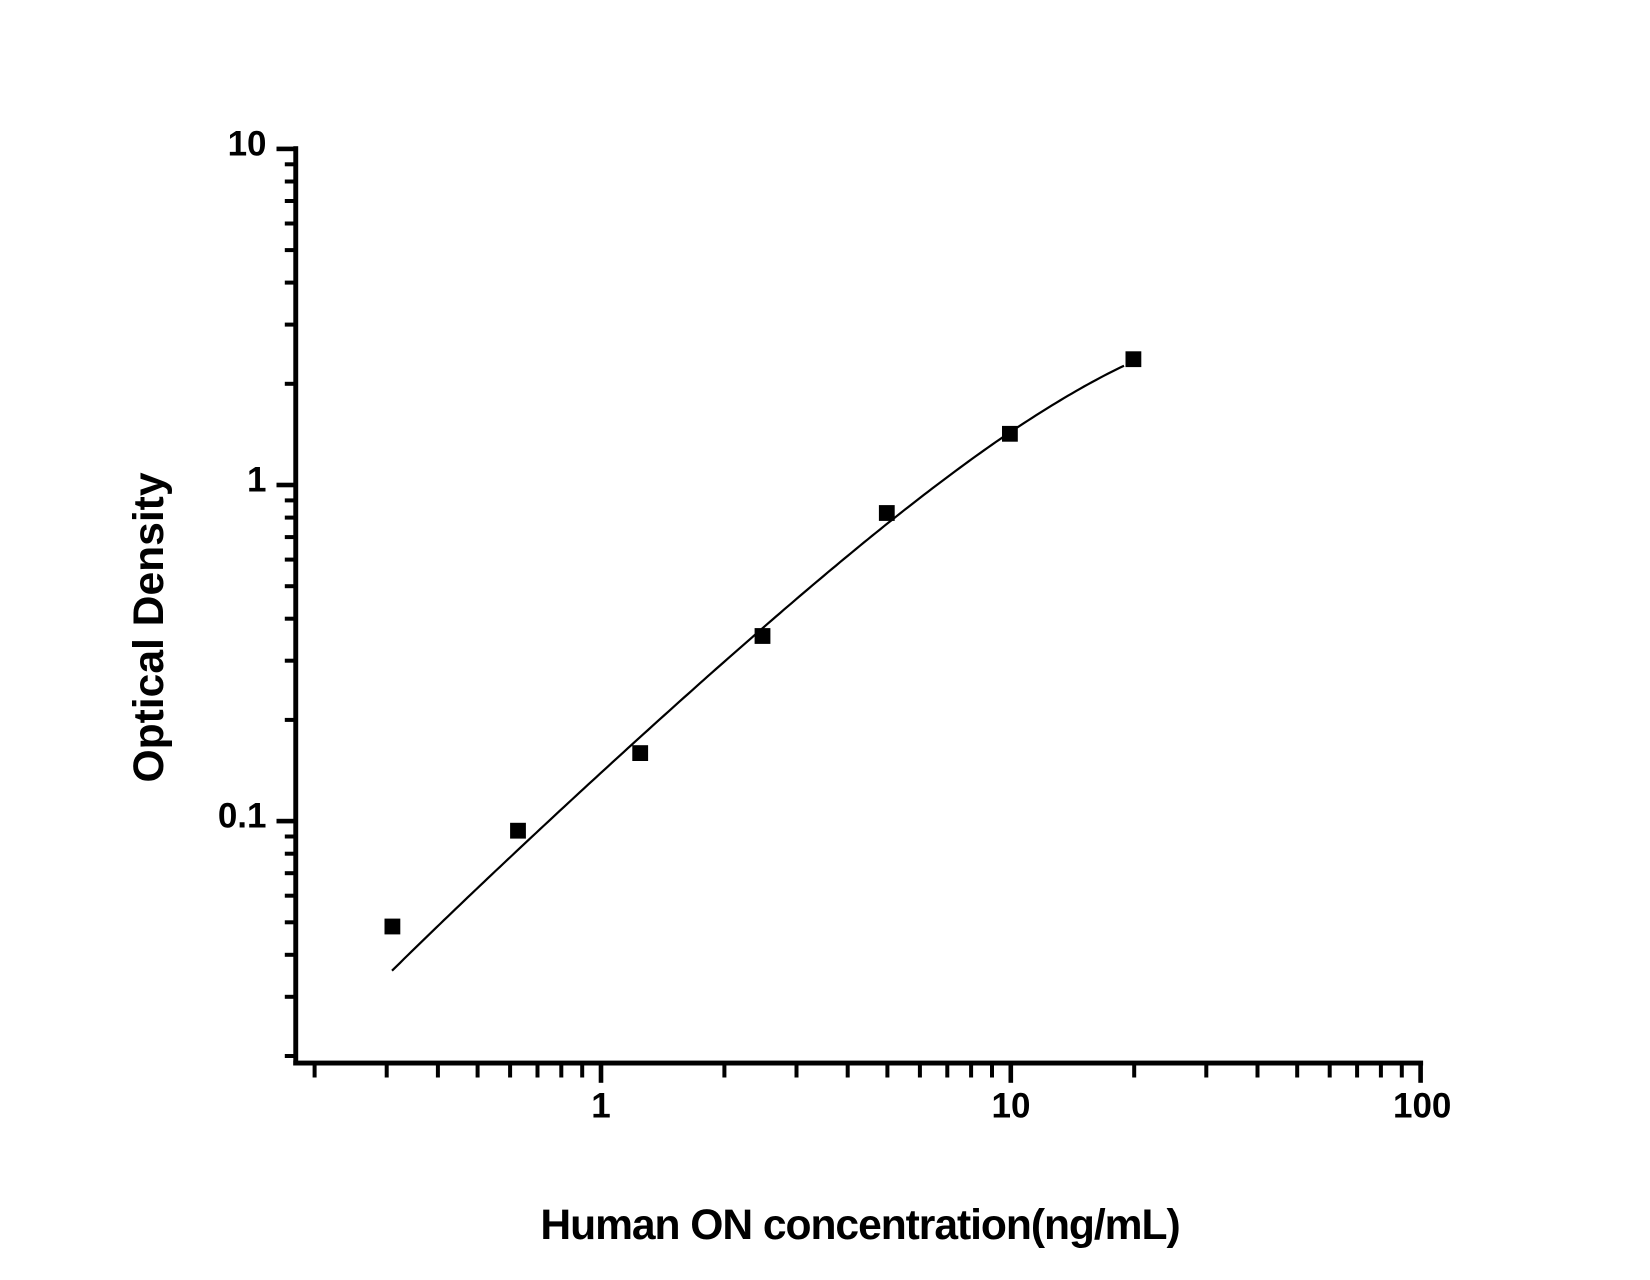  I want to click on svg-text: Optical Density, so click(149, 627).